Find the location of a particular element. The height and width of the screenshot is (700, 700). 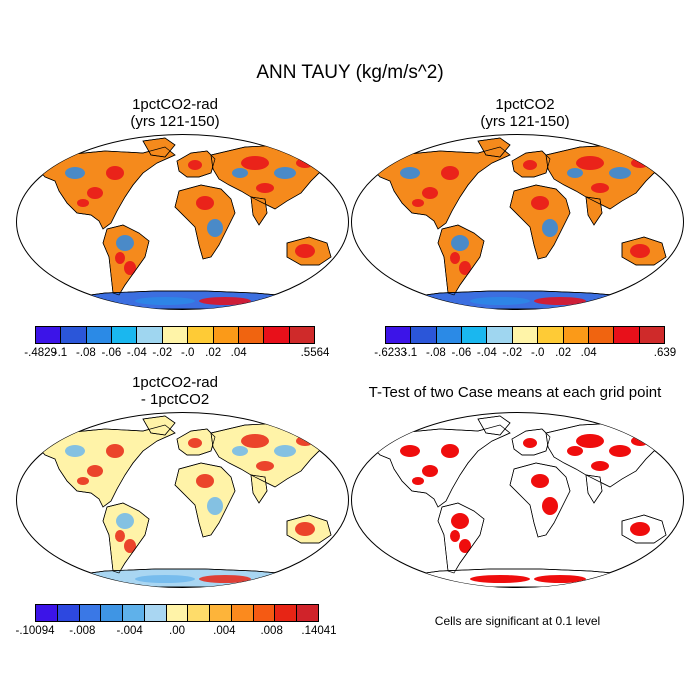

colorbar-tick-label: .04 is located at coordinates (238, 353).